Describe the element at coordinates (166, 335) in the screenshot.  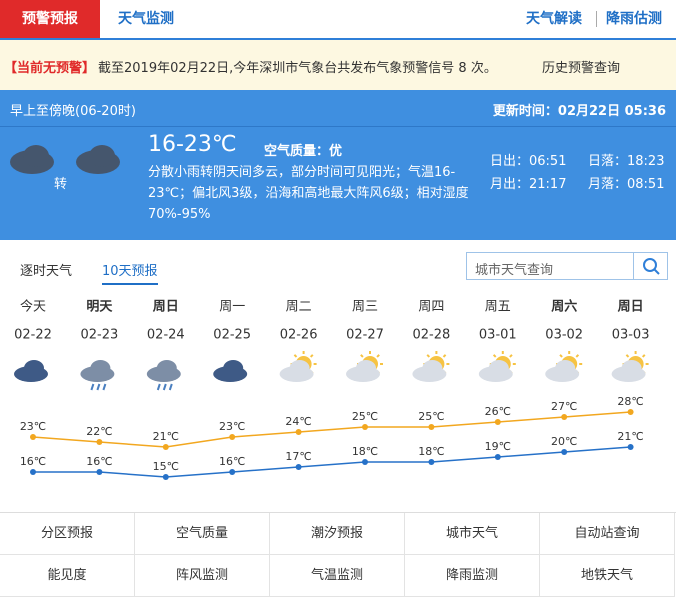
I see `date: 02-24` at that location.